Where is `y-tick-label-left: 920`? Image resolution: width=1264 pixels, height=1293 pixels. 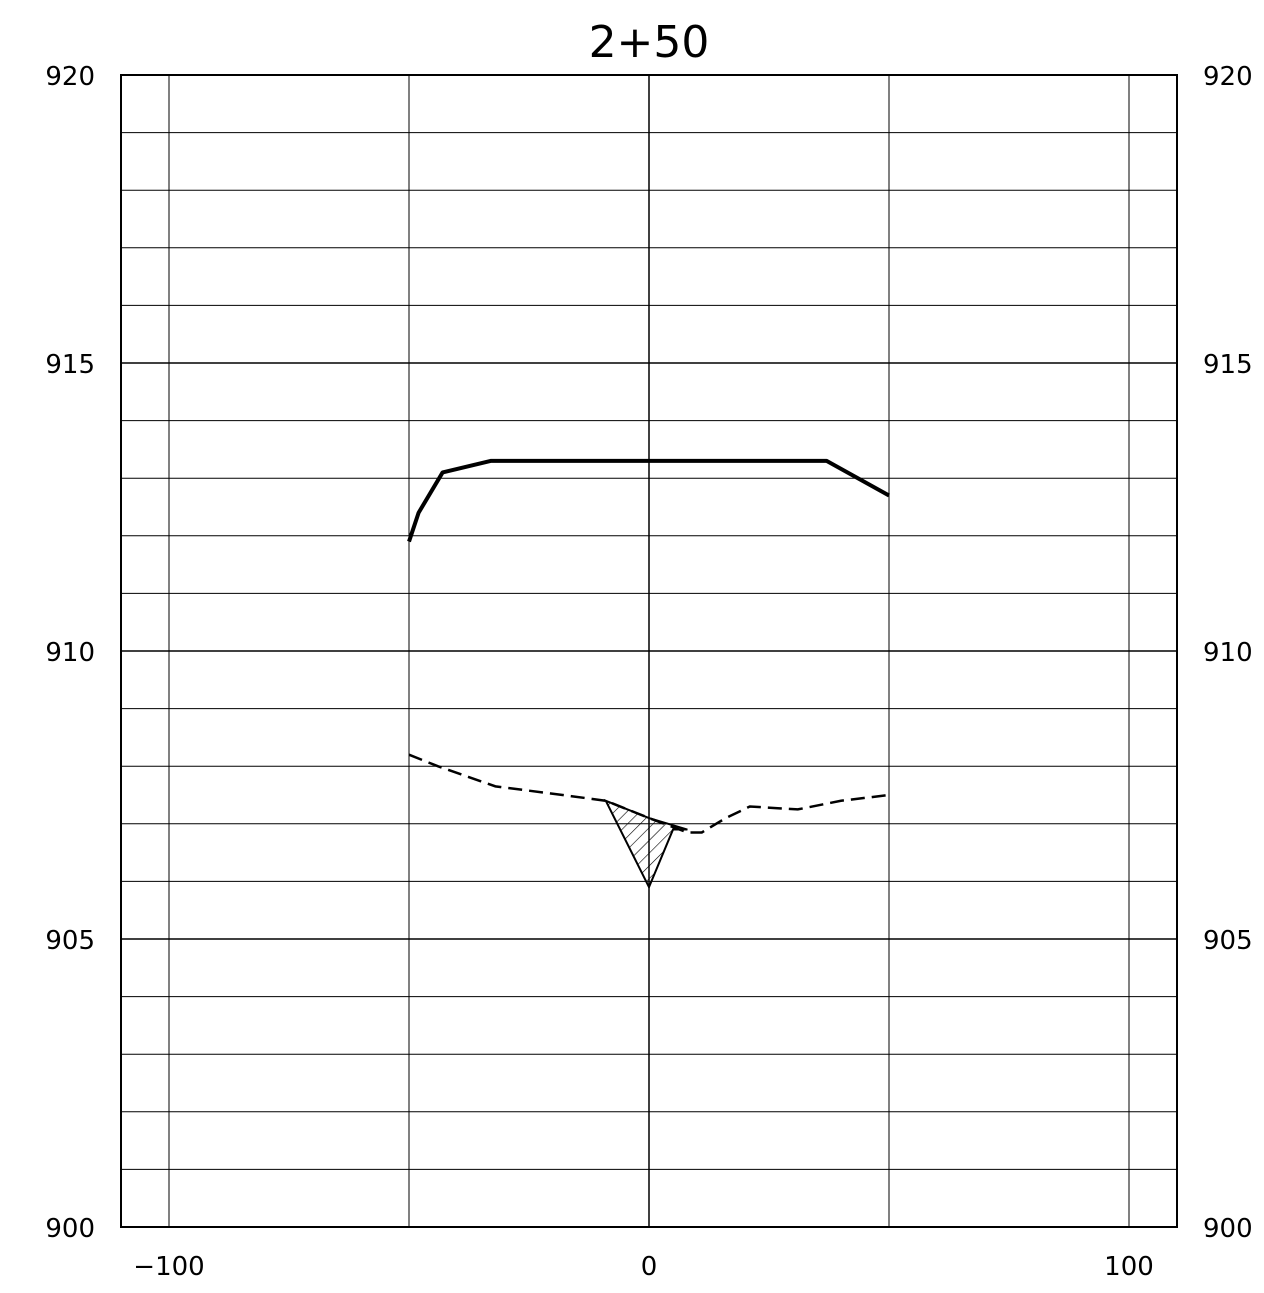
y-tick-label-left: 920 is located at coordinates (70, 77).